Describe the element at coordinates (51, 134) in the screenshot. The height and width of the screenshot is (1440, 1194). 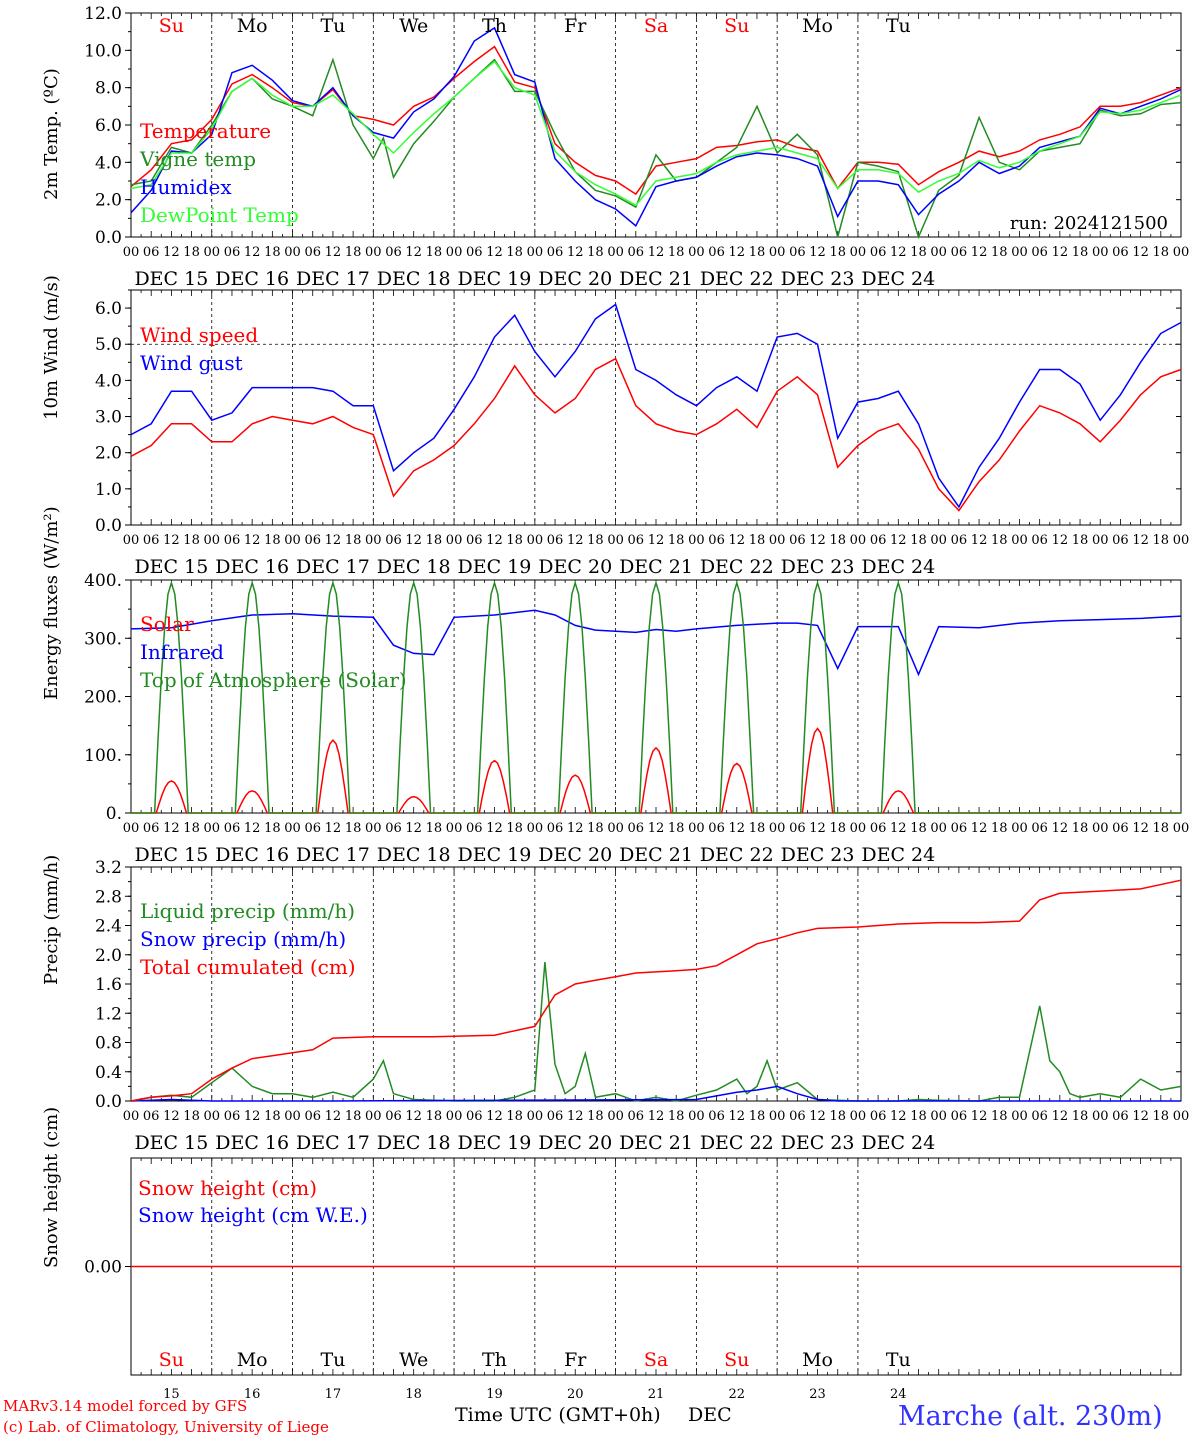
I see `y-axis-title: 2m Temp. (ºC)` at that location.